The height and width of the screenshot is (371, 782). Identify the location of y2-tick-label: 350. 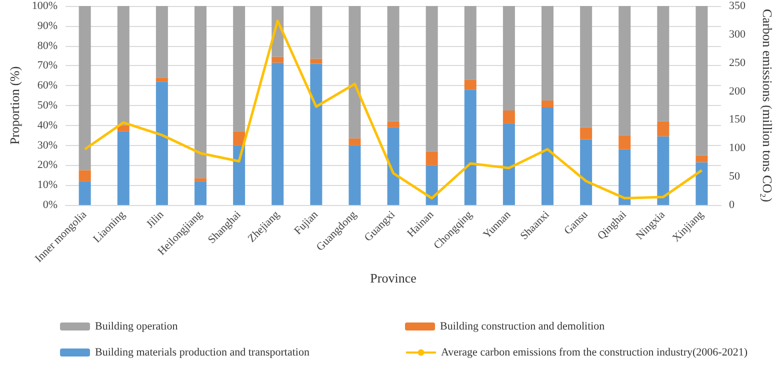
(737, 6).